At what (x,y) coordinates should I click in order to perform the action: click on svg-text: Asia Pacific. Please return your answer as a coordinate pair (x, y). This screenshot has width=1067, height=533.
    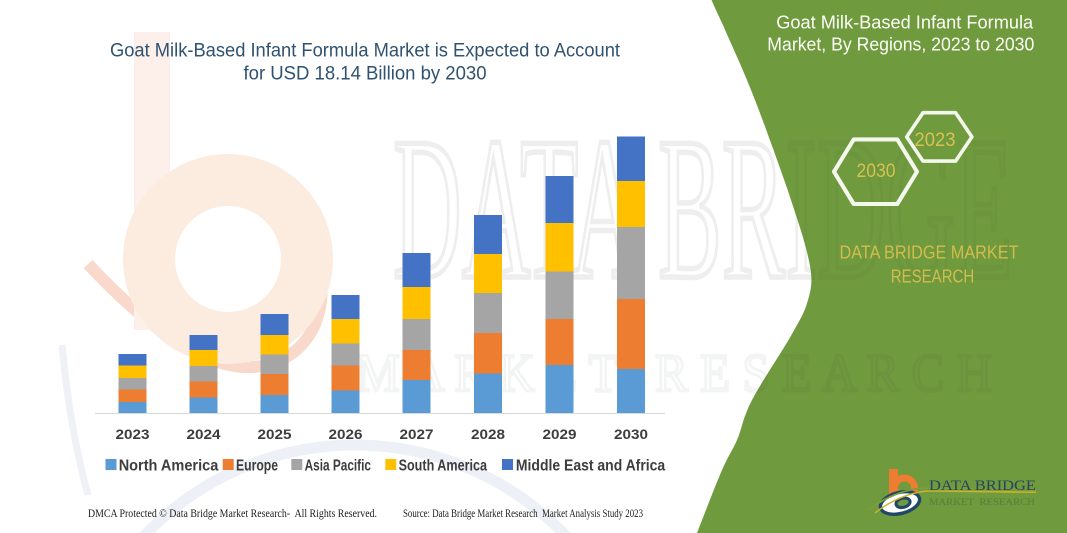
    Looking at the image, I should click on (338, 465).